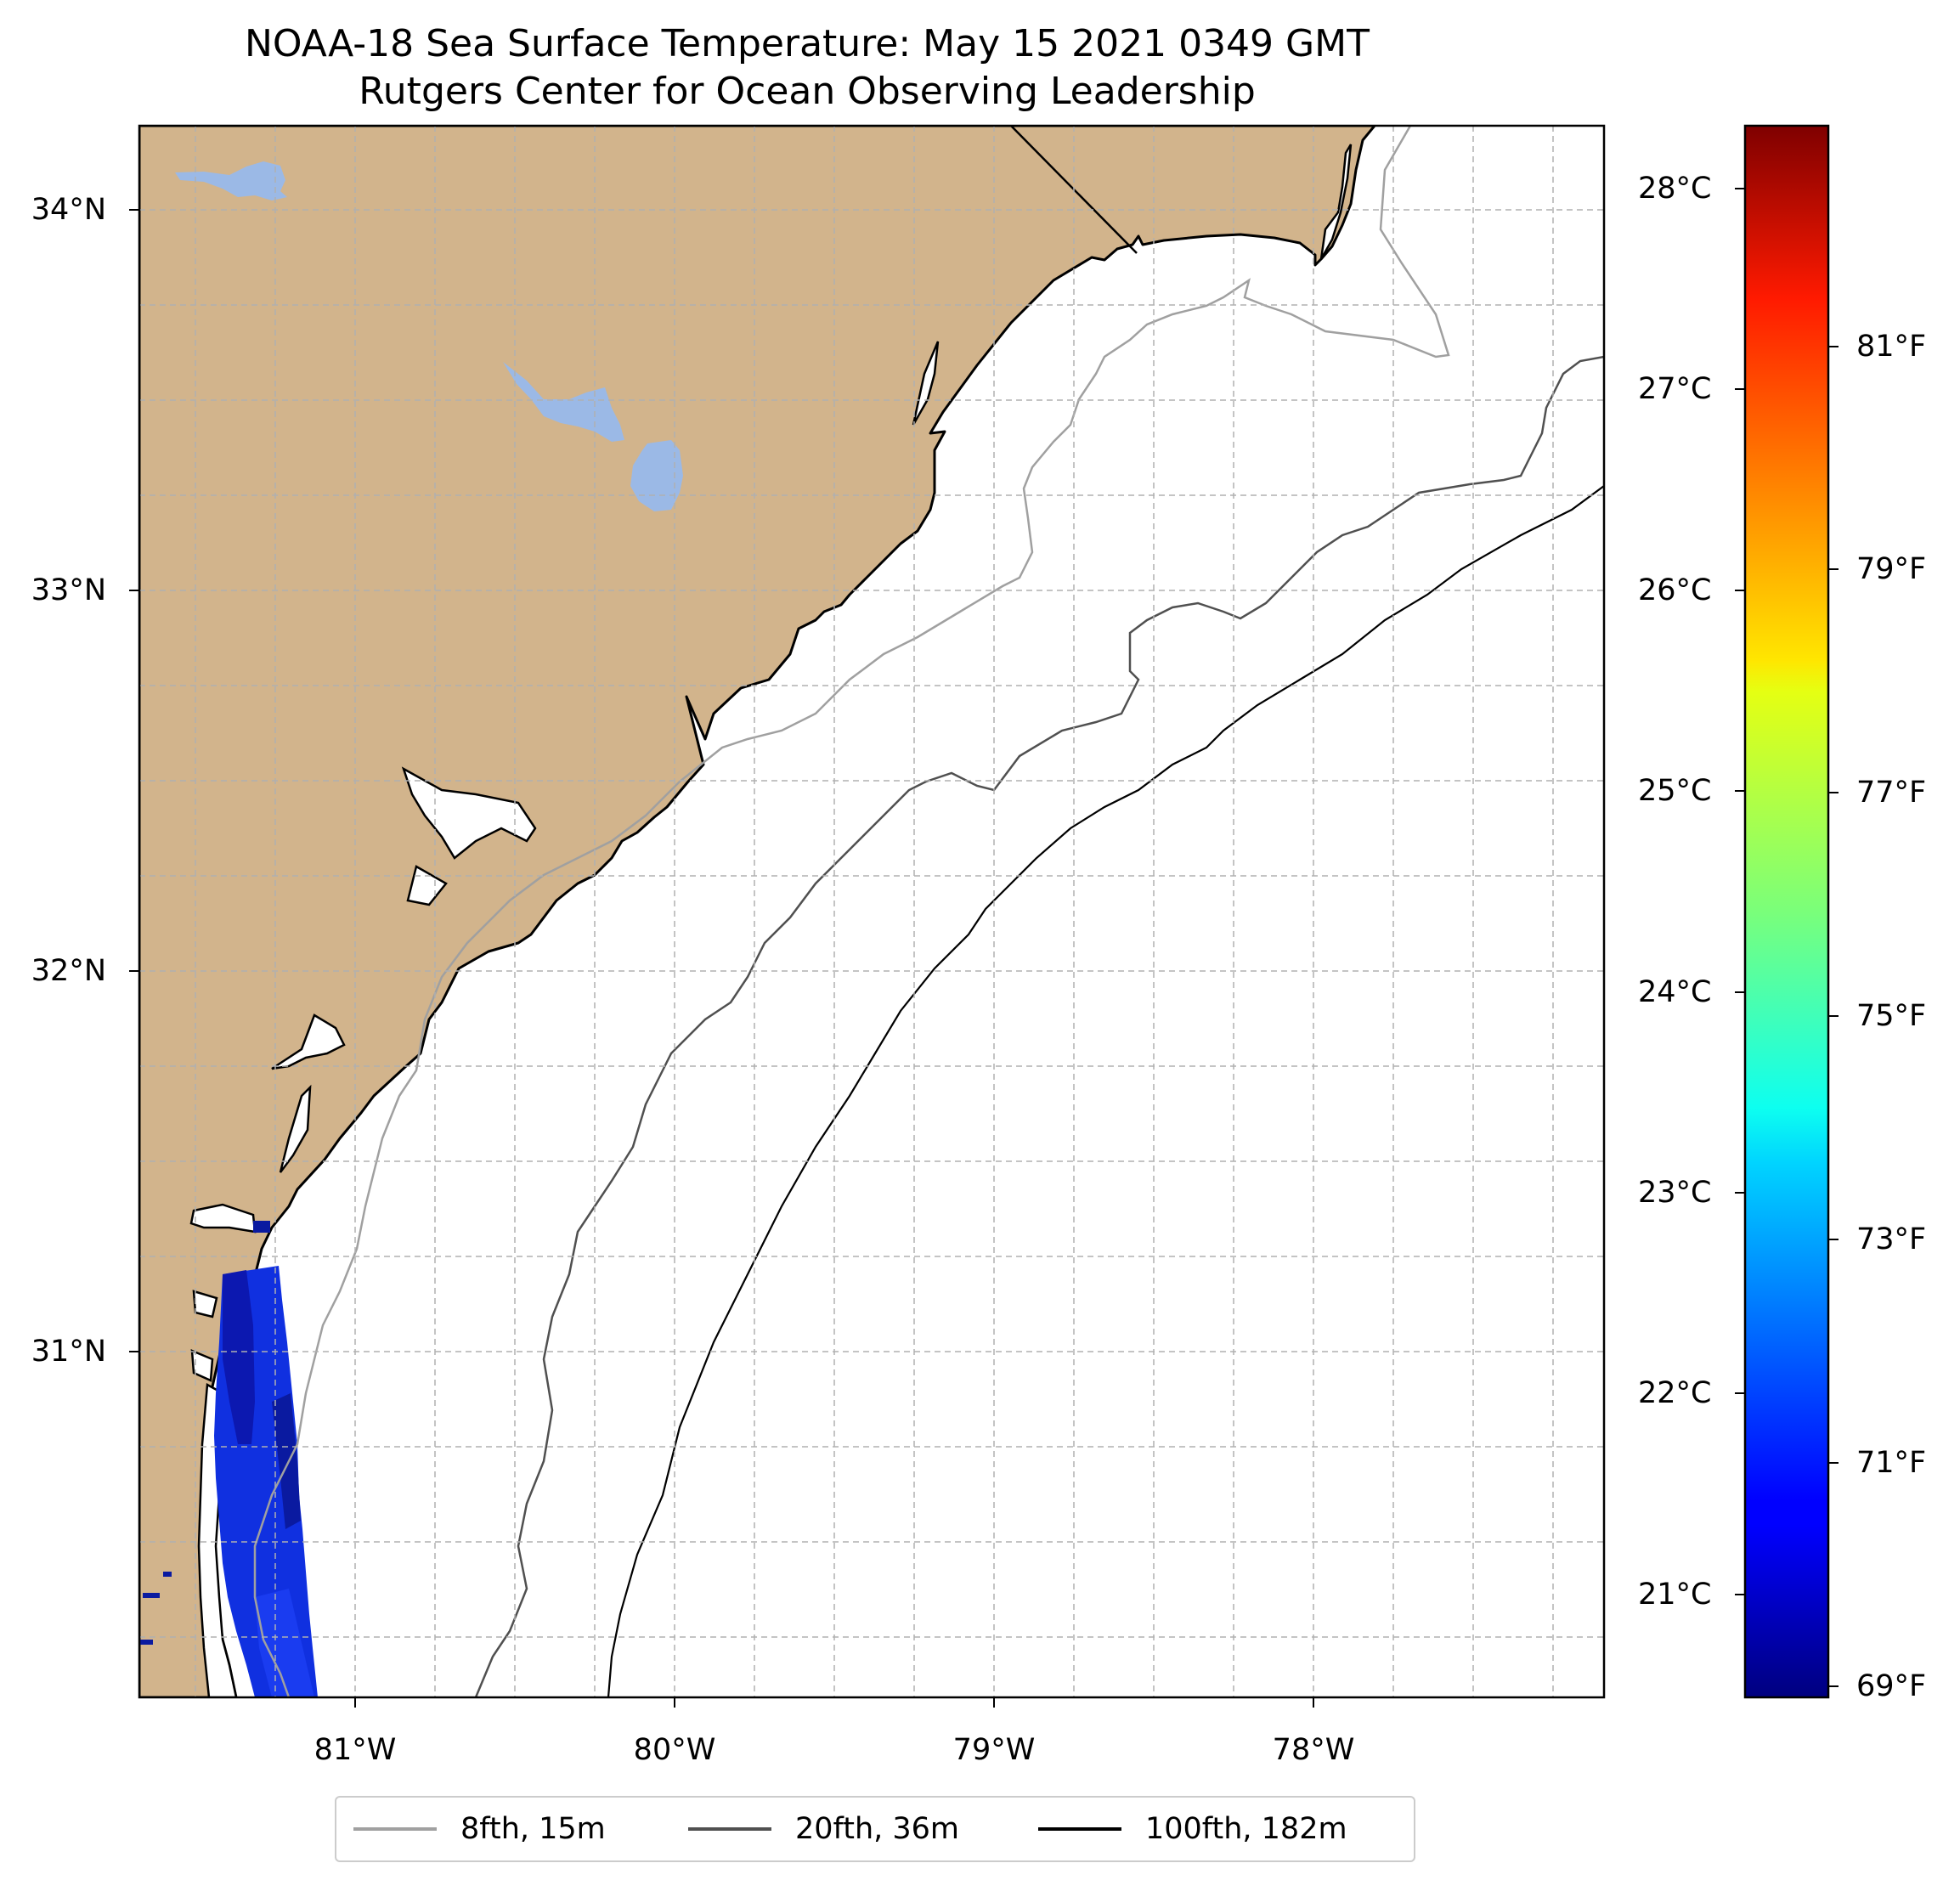 The height and width of the screenshot is (1880, 1960). Describe the element at coordinates (229, 1459) in the screenshot. I see `sst-data` at that location.